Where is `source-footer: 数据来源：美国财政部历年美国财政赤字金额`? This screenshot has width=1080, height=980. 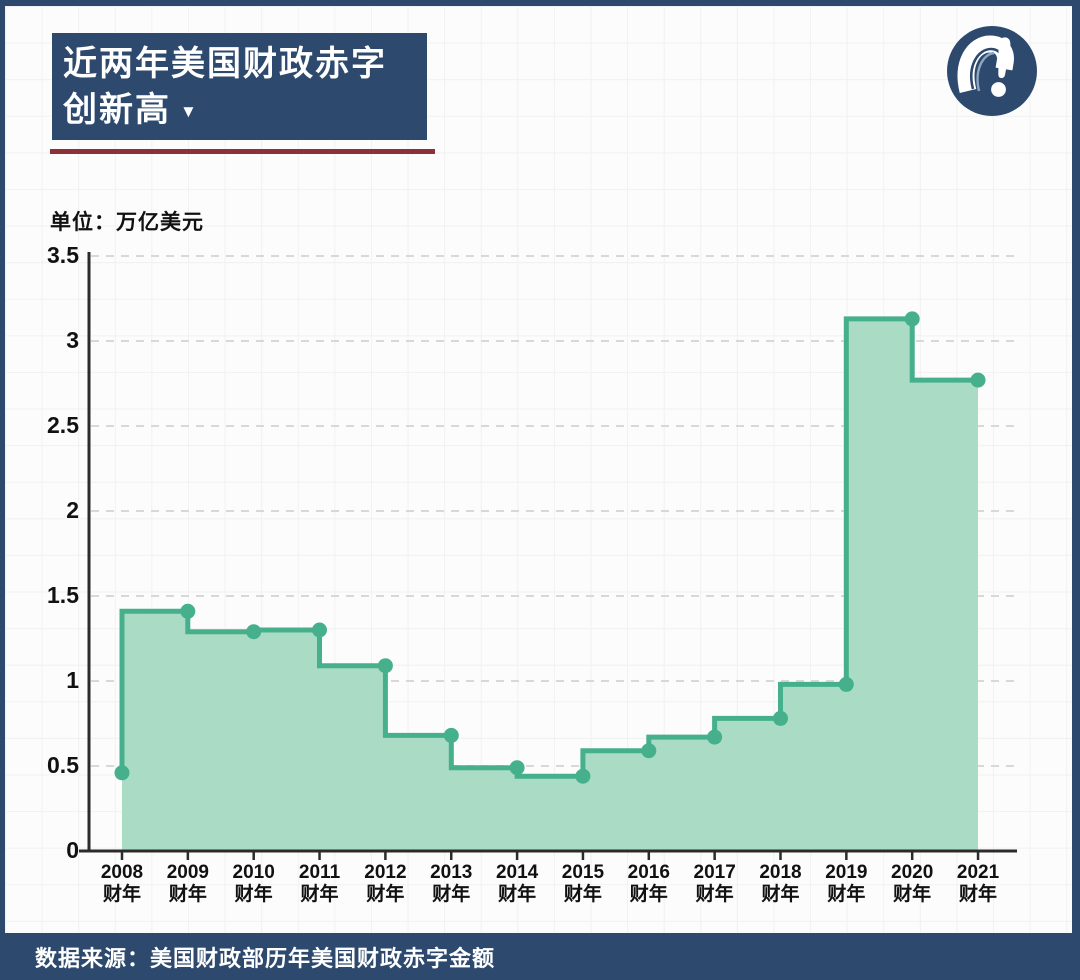 source-footer: 数据来源：美国财政部历年美国财政赤字金额 is located at coordinates (540, 956).